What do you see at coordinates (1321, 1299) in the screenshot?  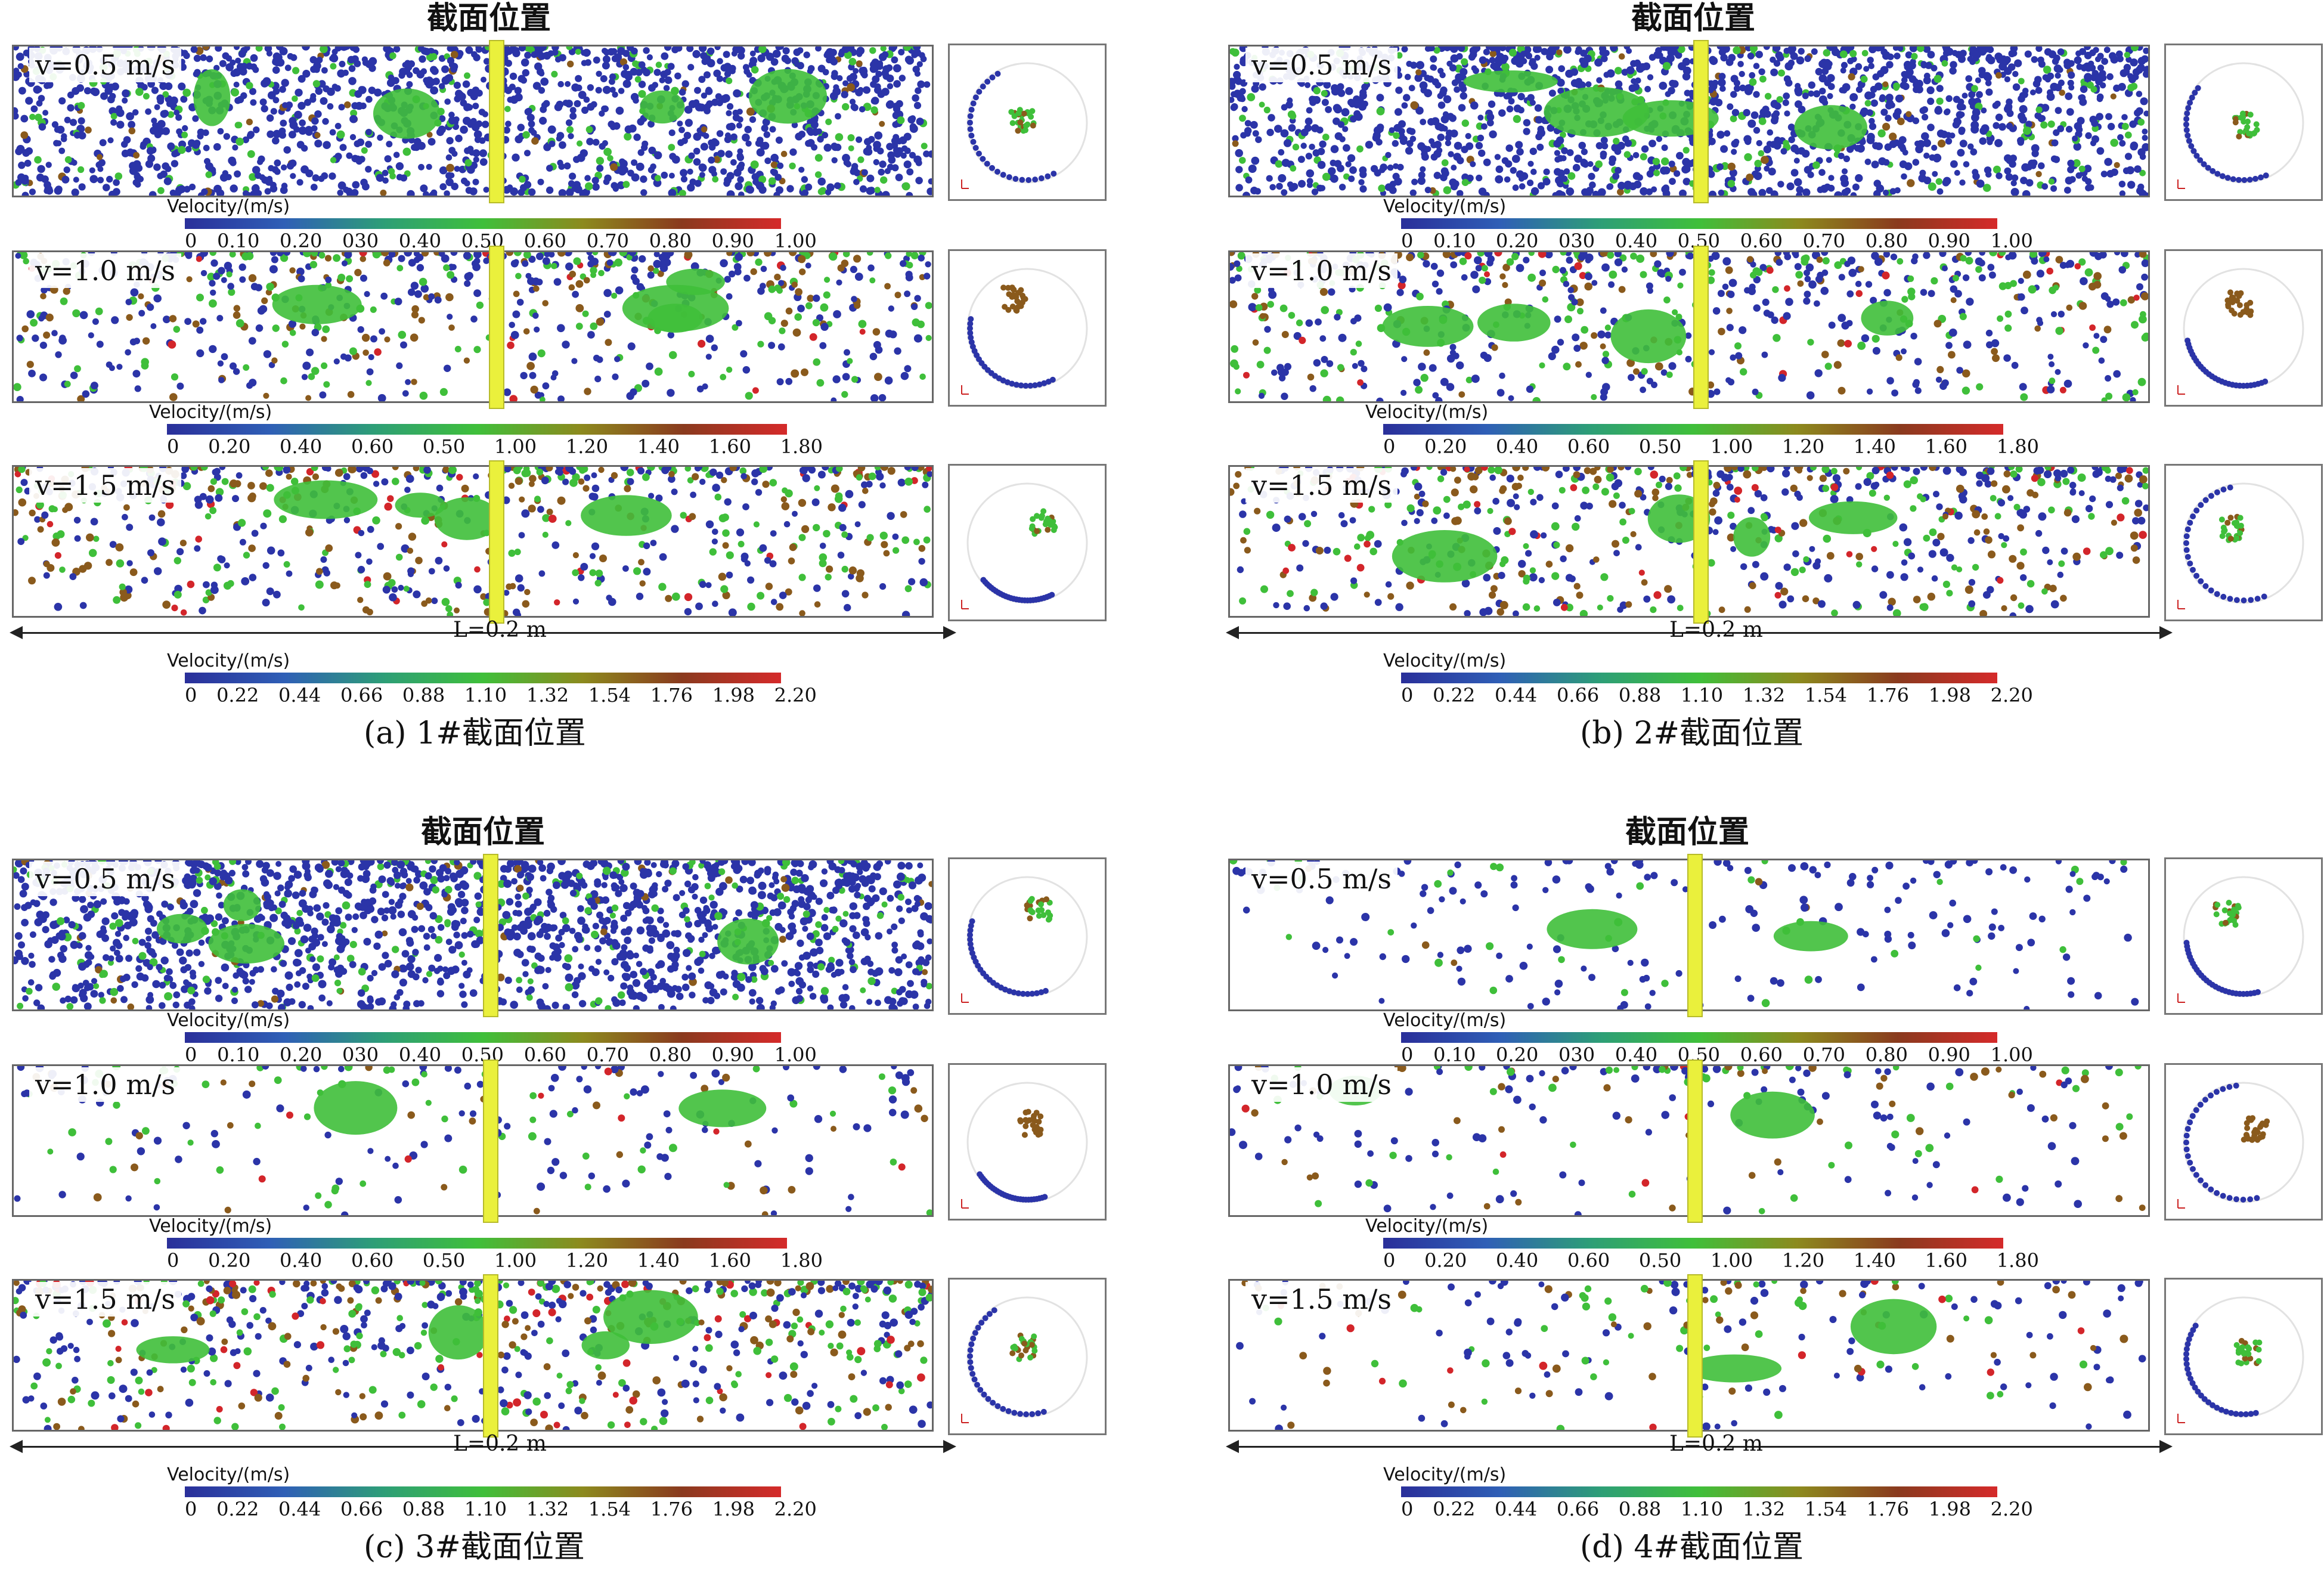 I see `velocity-label: v=1.5 m/s` at bounding box center [1321, 1299].